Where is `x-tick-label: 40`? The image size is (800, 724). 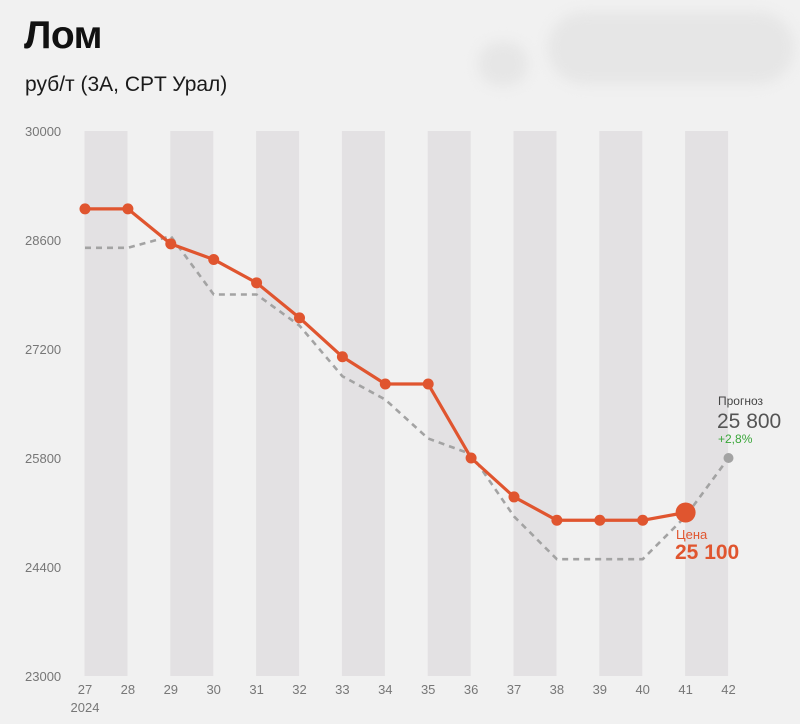
x-tick-label: 40 is located at coordinates (642, 689).